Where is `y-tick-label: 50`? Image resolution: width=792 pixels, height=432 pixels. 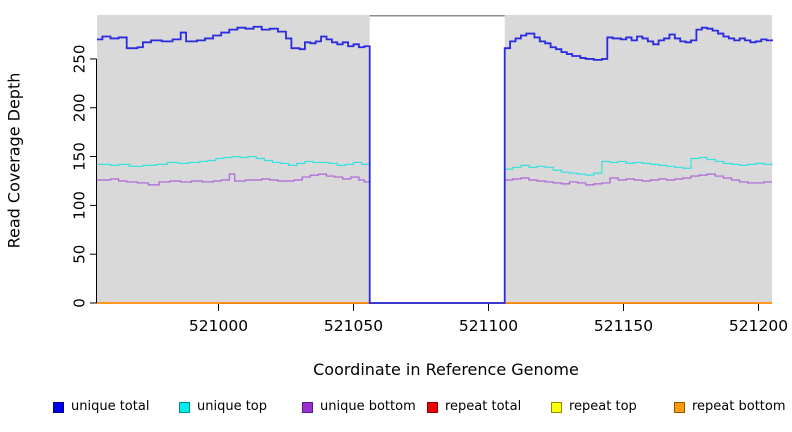
y-tick-label: 50 is located at coordinates (80, 254).